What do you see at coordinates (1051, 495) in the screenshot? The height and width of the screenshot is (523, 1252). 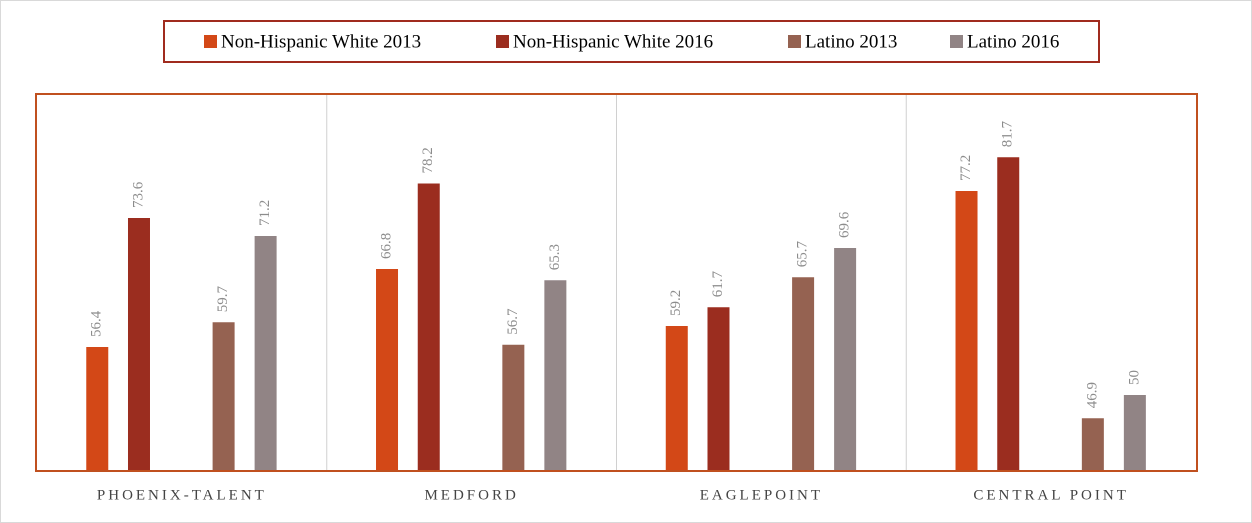 I see `x-tick-label: CENTRAL POINT` at bounding box center [1051, 495].